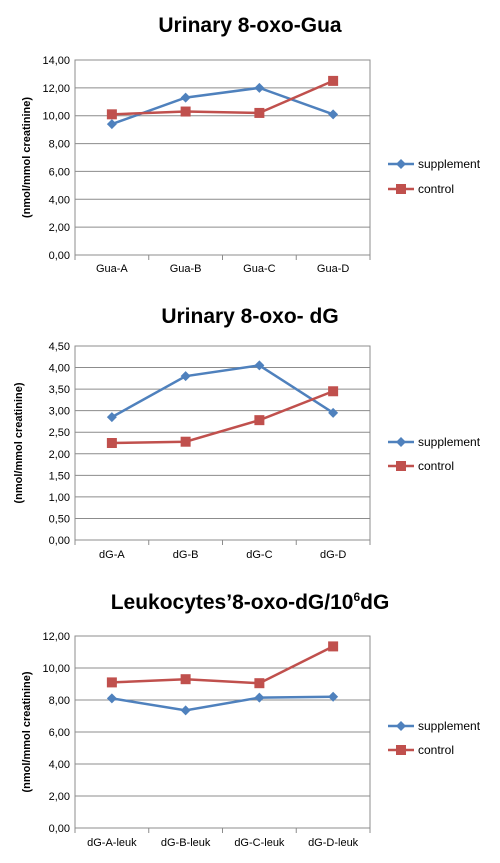  I want to click on y-tick-label: 3,00, so click(59, 412).